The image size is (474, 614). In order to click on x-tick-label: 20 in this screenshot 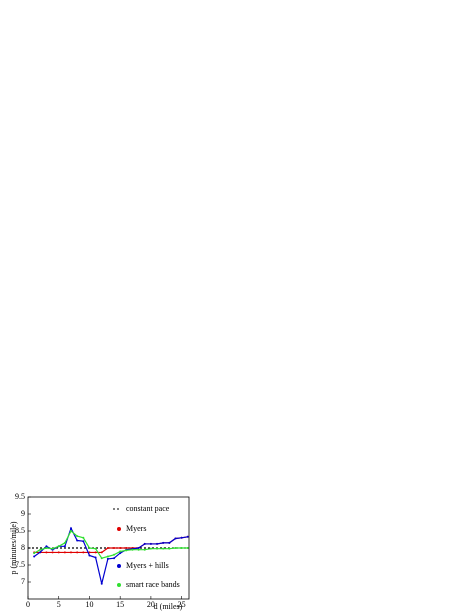, I will do `click(151, 604)`.